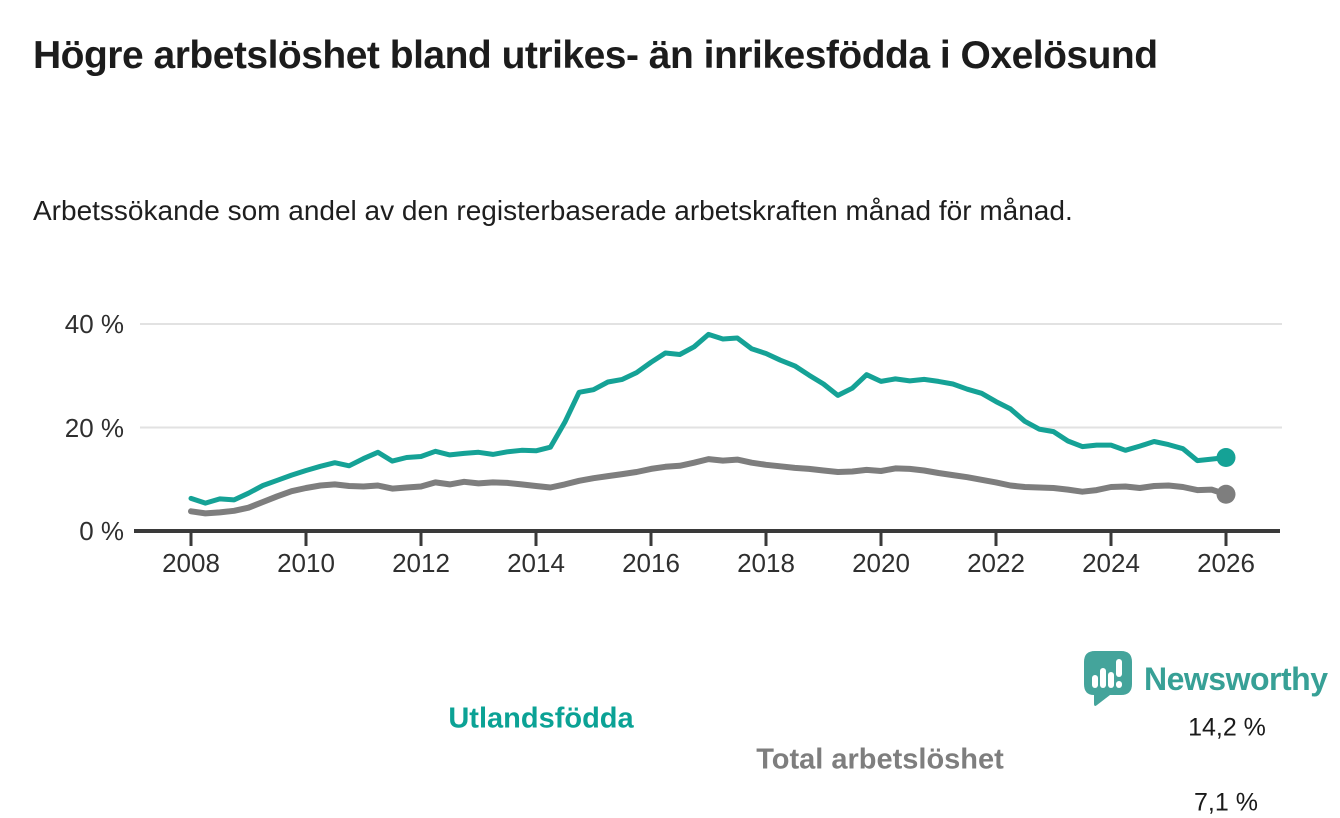 This screenshot has height=818, width=1340. What do you see at coordinates (421, 563) in the screenshot?
I see `x-axis-tick-label: 2012` at bounding box center [421, 563].